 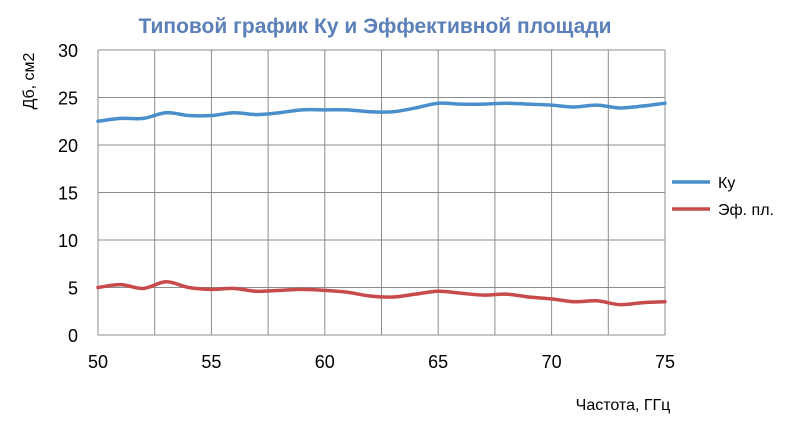 What do you see at coordinates (68, 51) in the screenshot?
I see `y-tick-label: 30` at bounding box center [68, 51].